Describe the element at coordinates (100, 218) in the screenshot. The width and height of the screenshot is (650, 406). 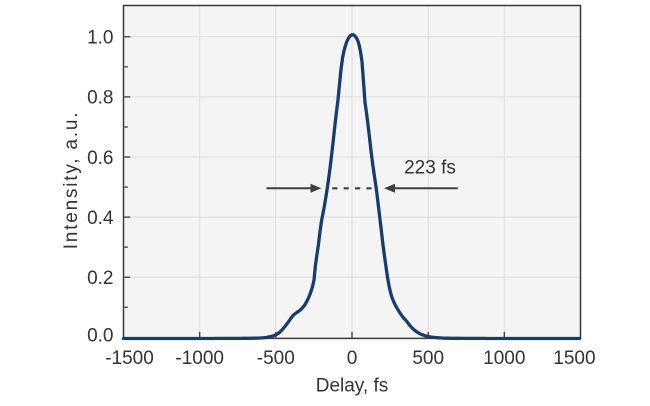
I see `svg-text: 0.4` at that location.